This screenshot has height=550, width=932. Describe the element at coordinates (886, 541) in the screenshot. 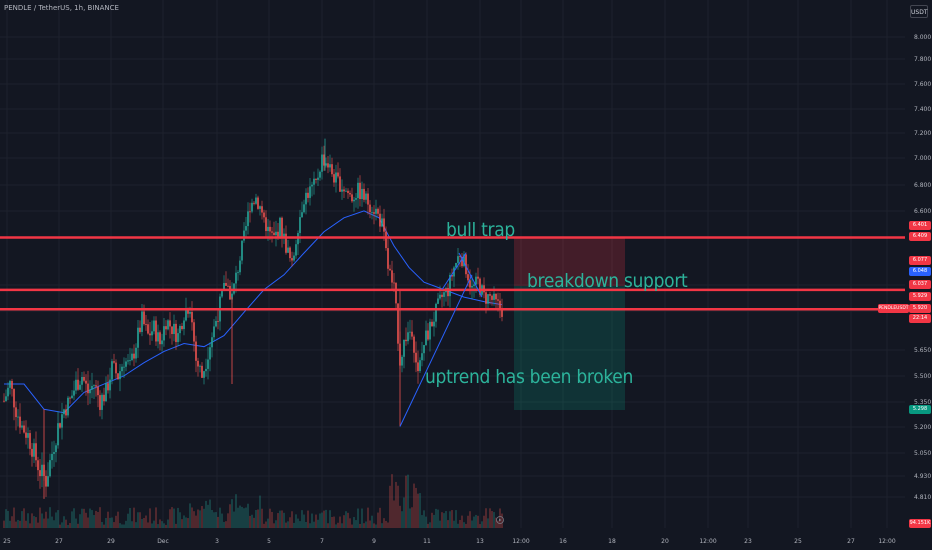

I see `time-axis-label: 12:00` at that location.